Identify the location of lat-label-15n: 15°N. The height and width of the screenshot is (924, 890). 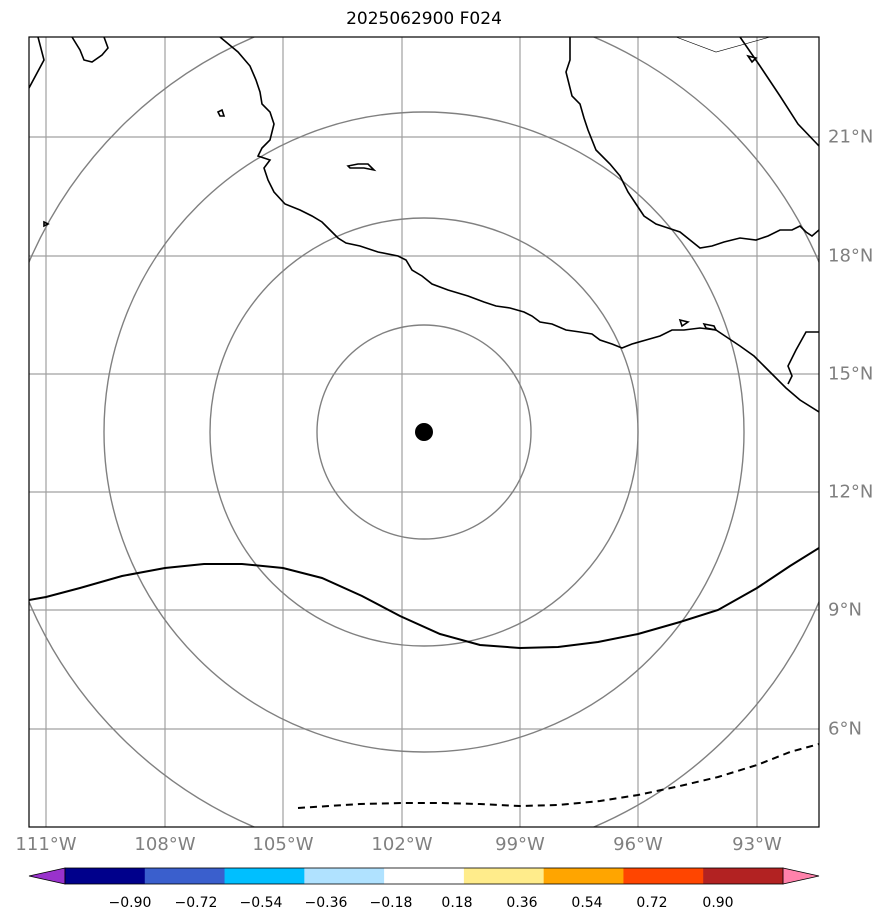
(851, 374).